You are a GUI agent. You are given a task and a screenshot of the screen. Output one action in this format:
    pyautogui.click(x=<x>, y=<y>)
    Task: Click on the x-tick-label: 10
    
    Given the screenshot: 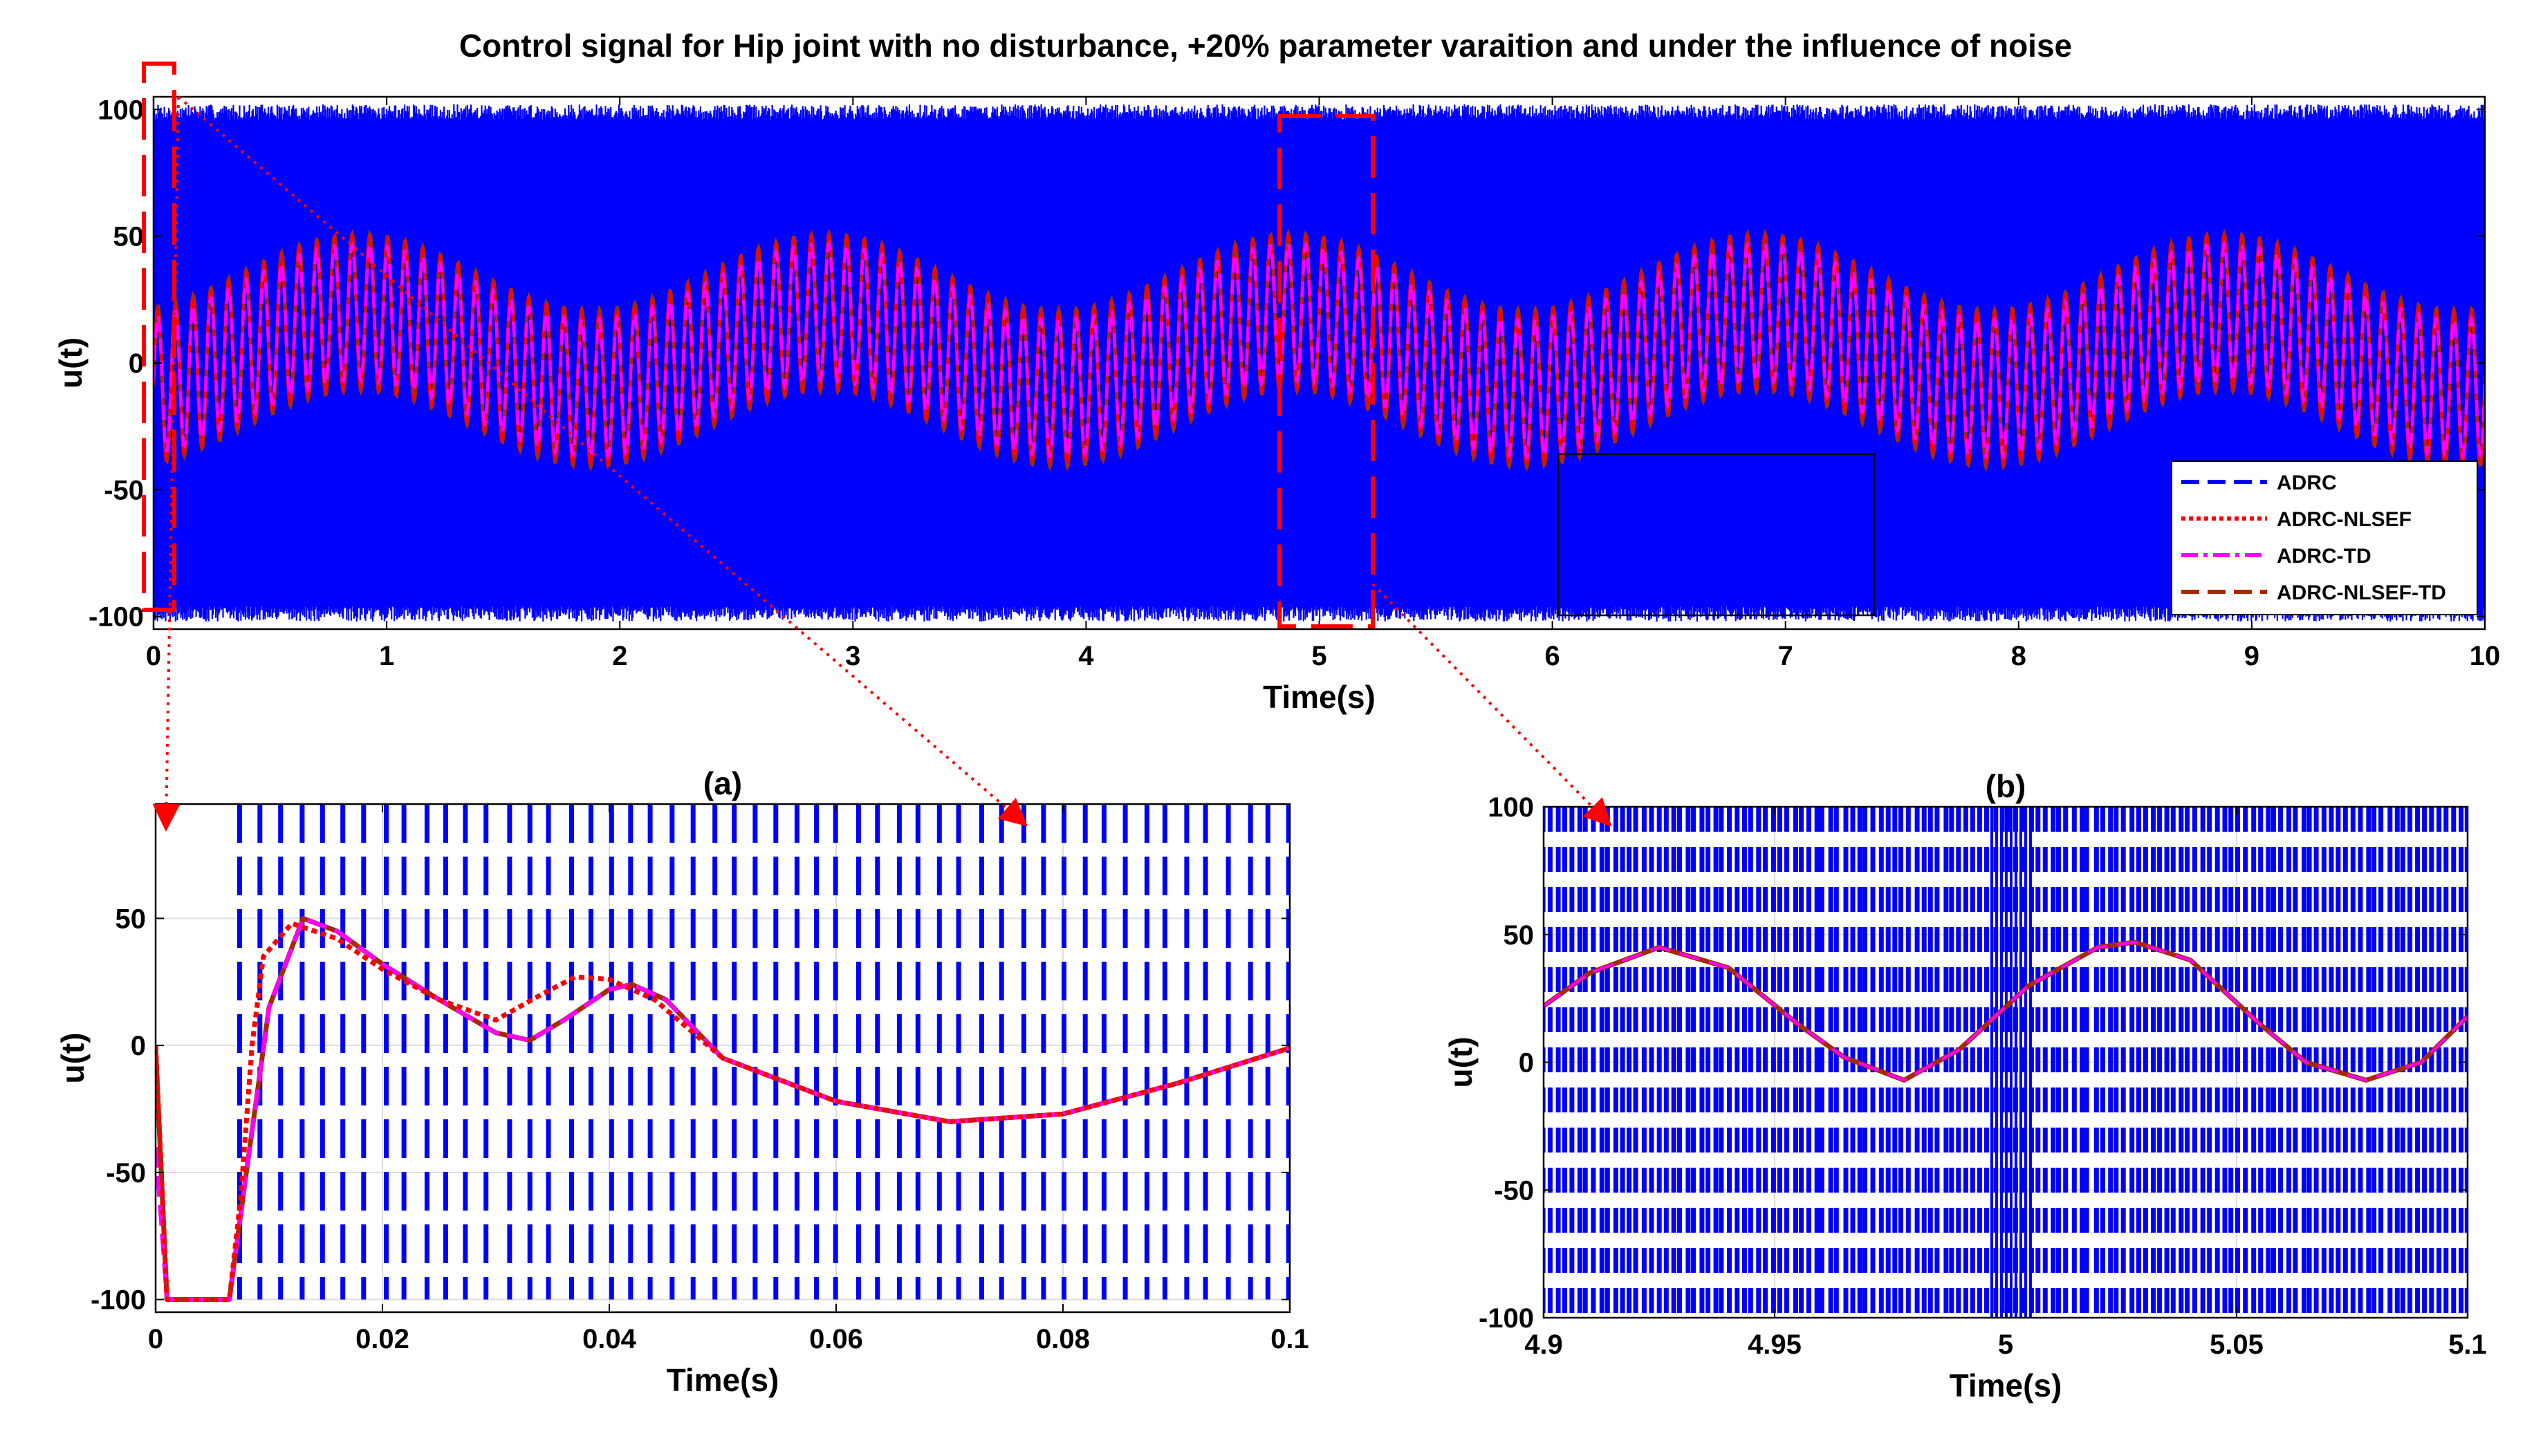 What is the action you would take?
    pyautogui.click(x=2485, y=656)
    